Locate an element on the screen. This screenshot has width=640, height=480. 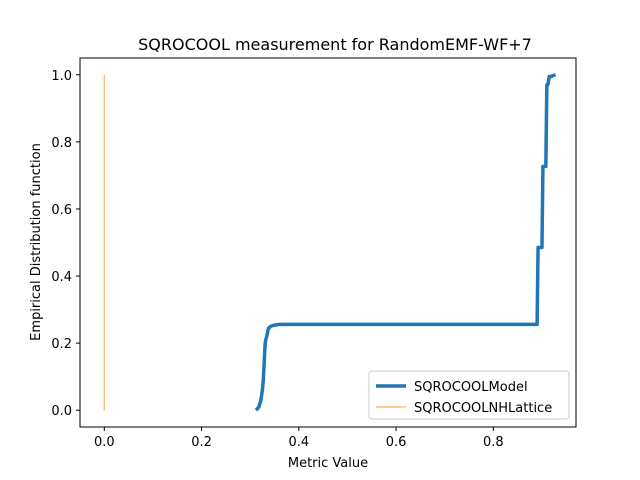
y-axis-title: Empirical Distribution function is located at coordinates (36, 242).